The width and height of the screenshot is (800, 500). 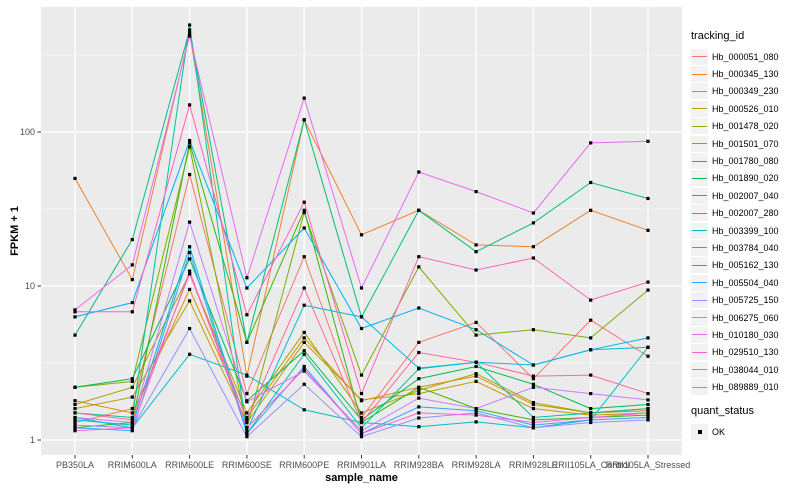 What do you see at coordinates (745, 56) in the screenshot?
I see `legend-entry: Hb_000051_080` at bounding box center [745, 56].